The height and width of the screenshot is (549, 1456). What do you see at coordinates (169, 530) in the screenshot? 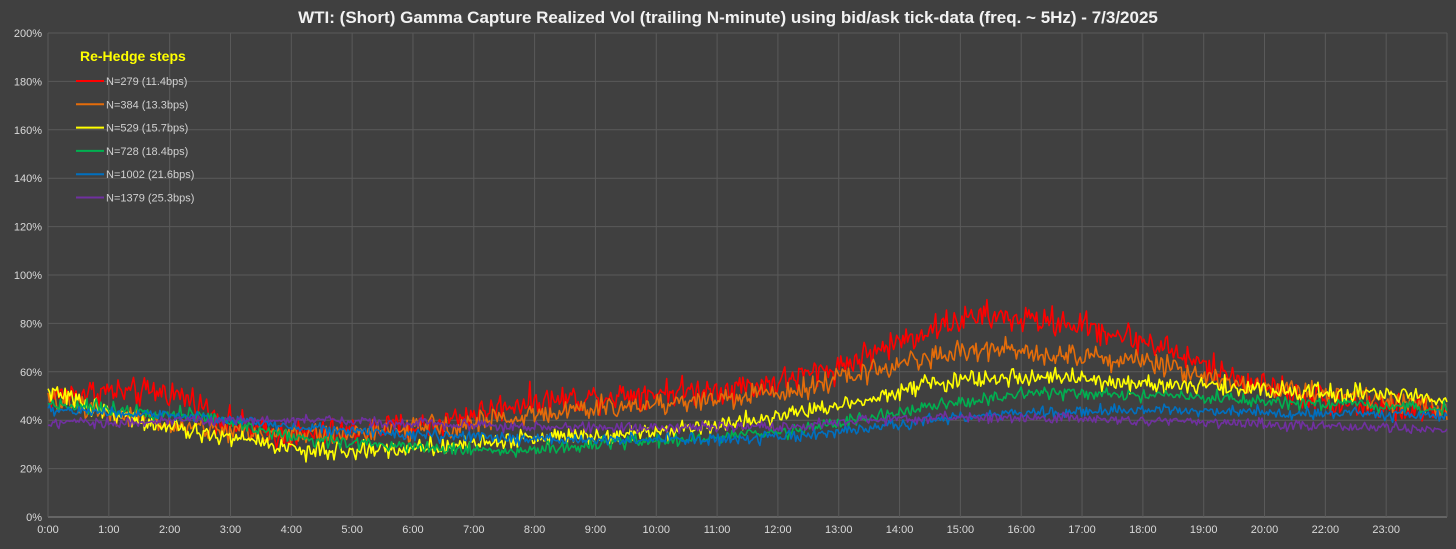
I see `x-tick-label: 2:00` at bounding box center [169, 530].